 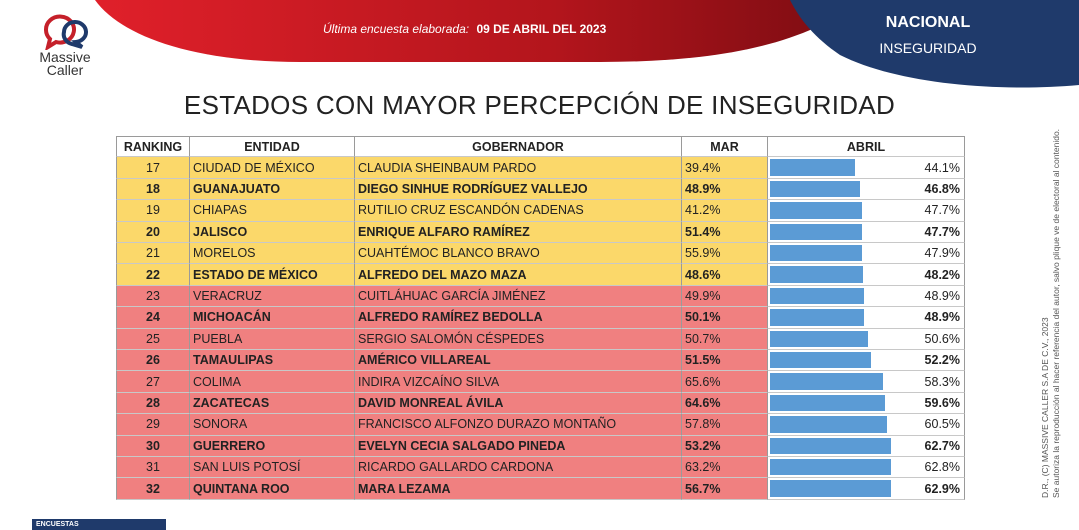 What do you see at coordinates (153, 232) in the screenshot?
I see `rank-cell: 20` at bounding box center [153, 232].